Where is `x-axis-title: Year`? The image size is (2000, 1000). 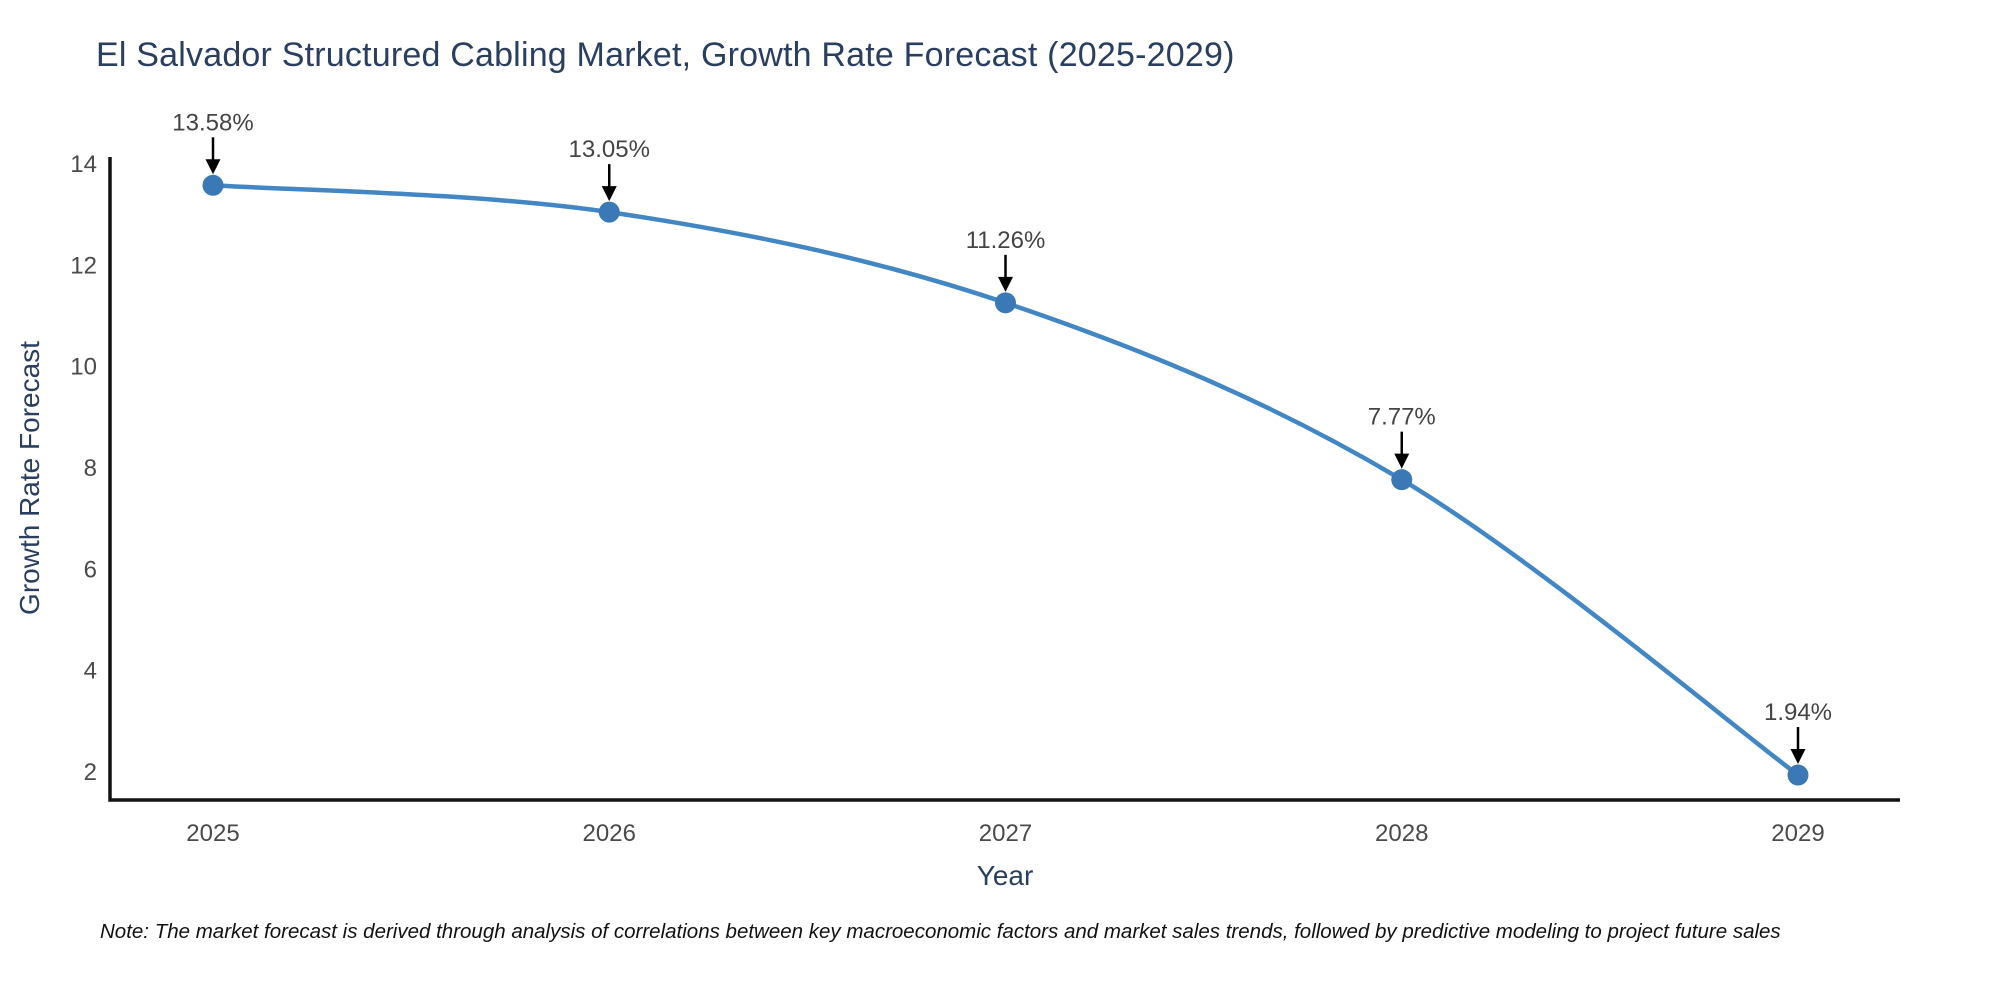 x-axis-title: Year is located at coordinates (1005, 875).